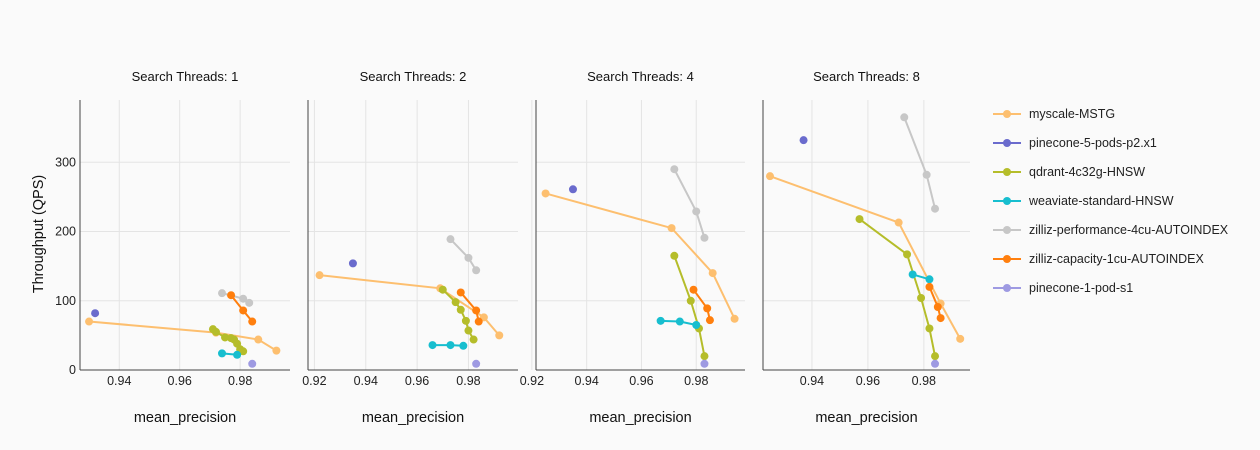 The width and height of the screenshot is (1260, 450). What do you see at coordinates (469, 307) in the screenshot?
I see `series-zilliz-capacity-1cu-AUTOINDEX` at bounding box center [469, 307].